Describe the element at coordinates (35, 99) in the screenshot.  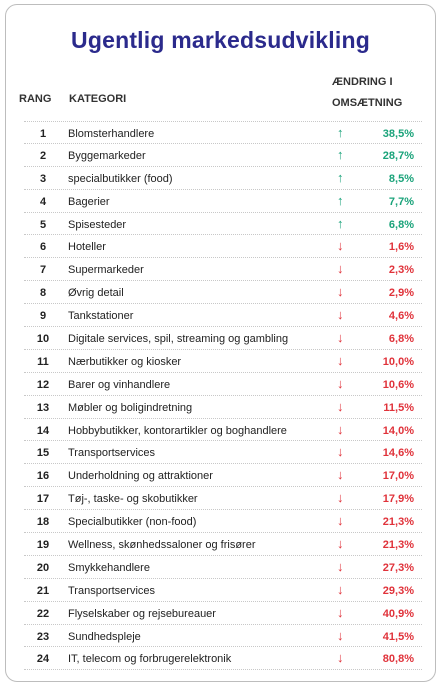
I see `column-header-rank: RANG` at that location.